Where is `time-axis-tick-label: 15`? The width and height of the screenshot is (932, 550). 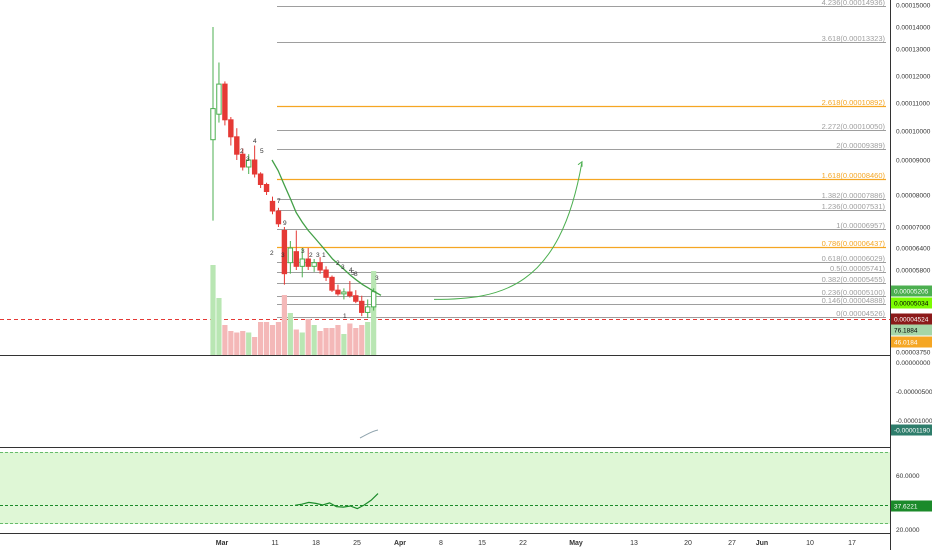
time-axis-tick-label: 15 is located at coordinates (482, 543).